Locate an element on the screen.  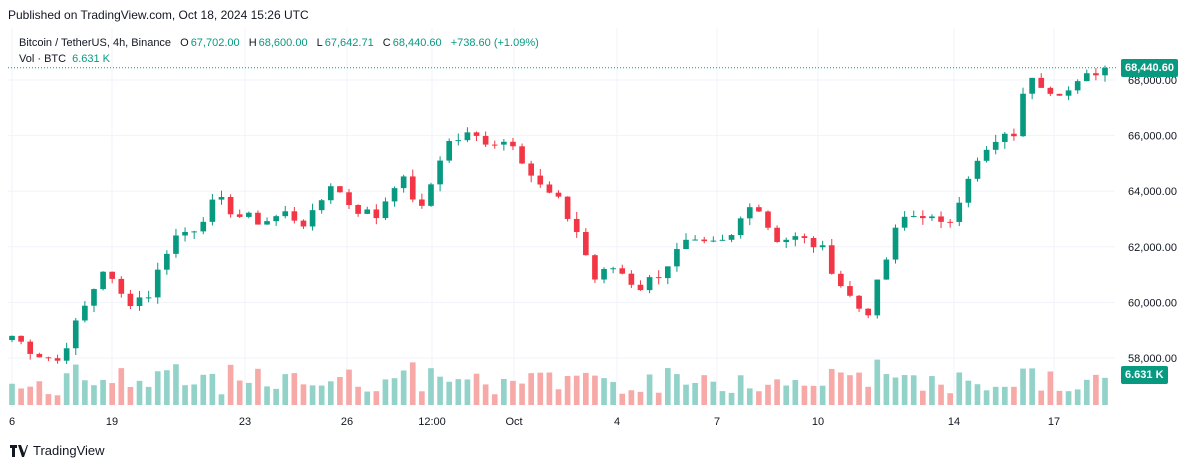
volume-value: 6.631 K is located at coordinates (91, 59).